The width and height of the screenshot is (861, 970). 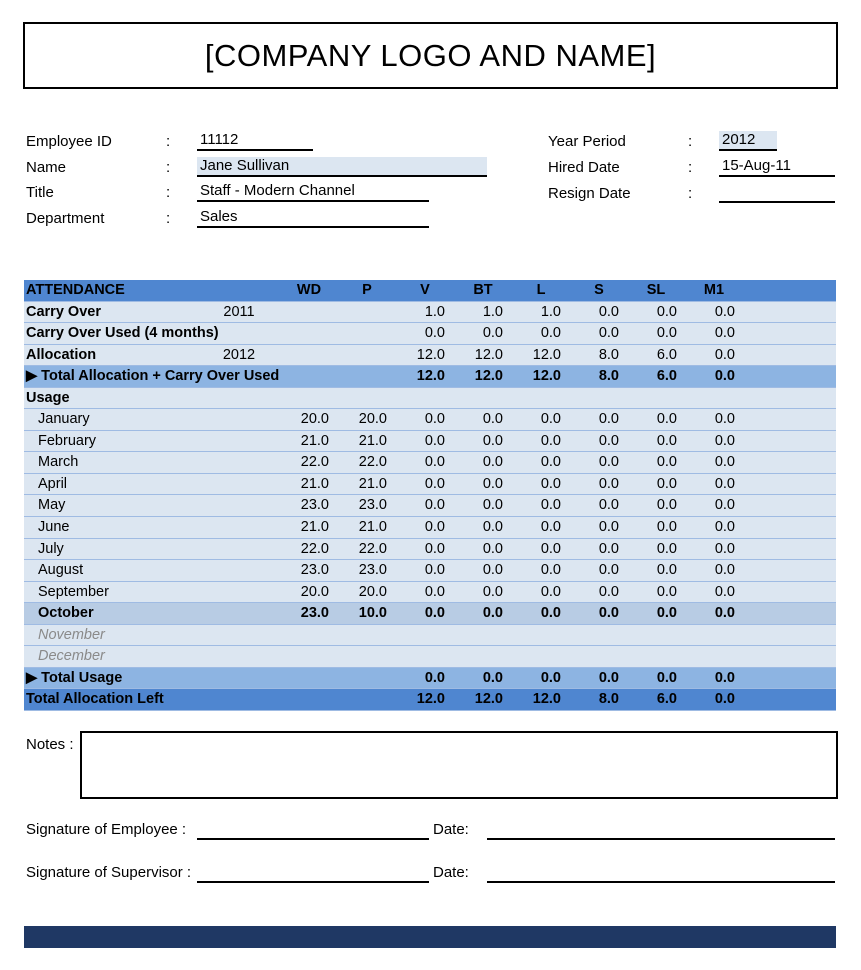 I want to click on notes-label: Notes :, so click(x=50, y=744).